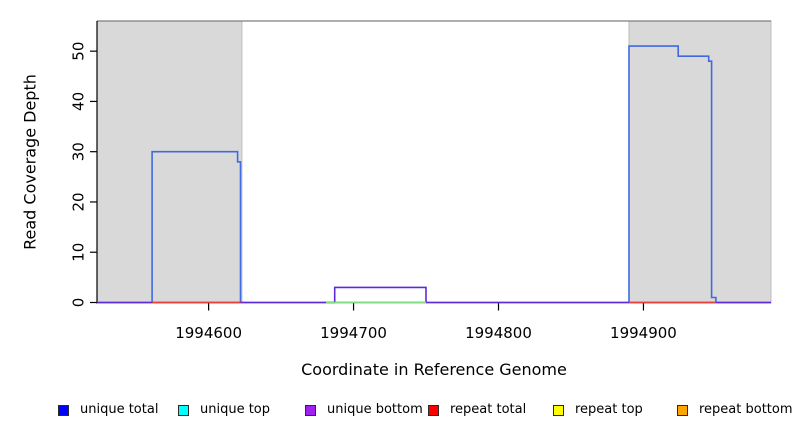 The height and width of the screenshot is (432, 792). Describe the element at coordinates (79, 101) in the screenshot. I see `y-tick-label: 40` at that location.